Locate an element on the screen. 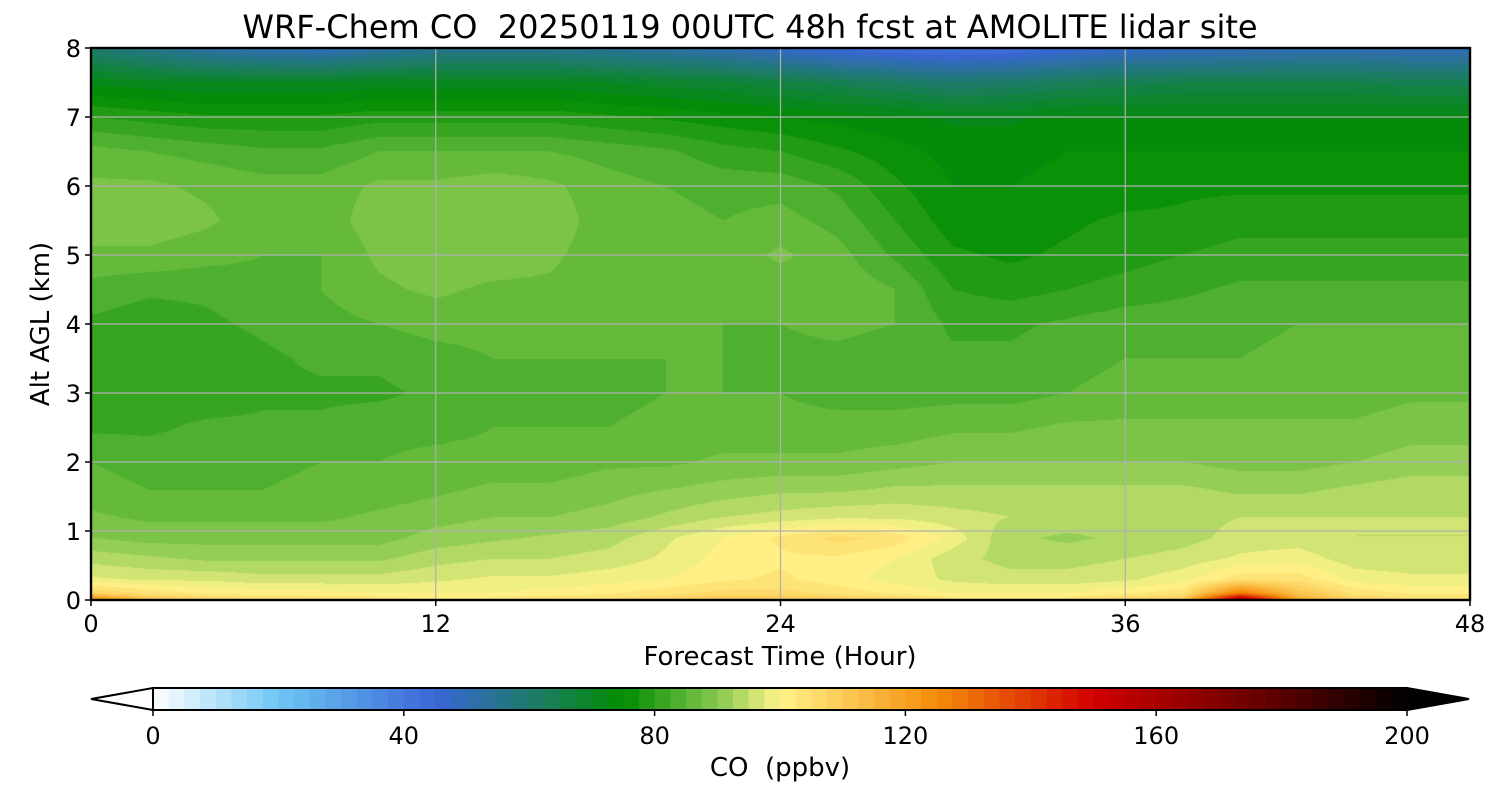  y-tick-label: 3 is located at coordinates (73, 394).